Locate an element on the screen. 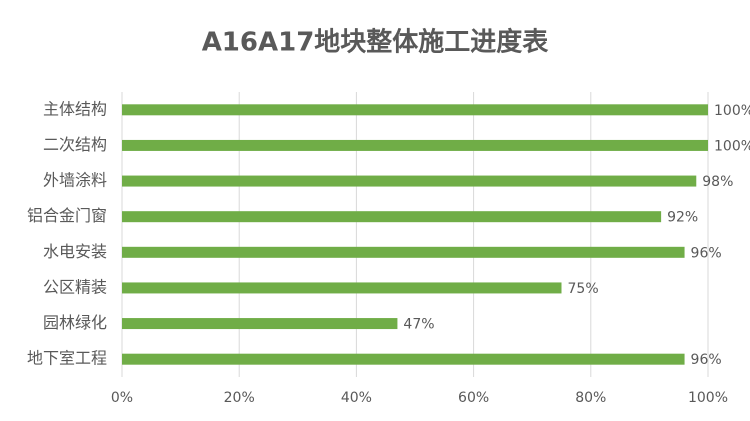  y-tick-label: 主体结构 is located at coordinates (75, 108).